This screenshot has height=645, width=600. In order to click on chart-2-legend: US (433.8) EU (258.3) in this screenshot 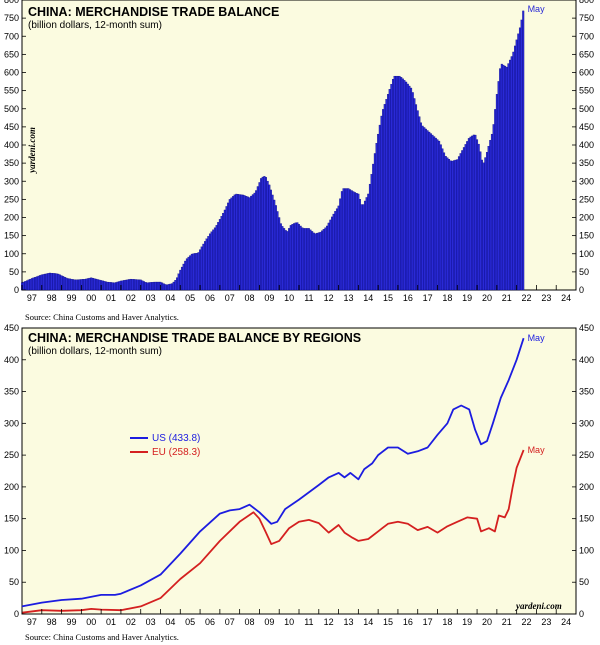, I will do `click(165, 445)`.